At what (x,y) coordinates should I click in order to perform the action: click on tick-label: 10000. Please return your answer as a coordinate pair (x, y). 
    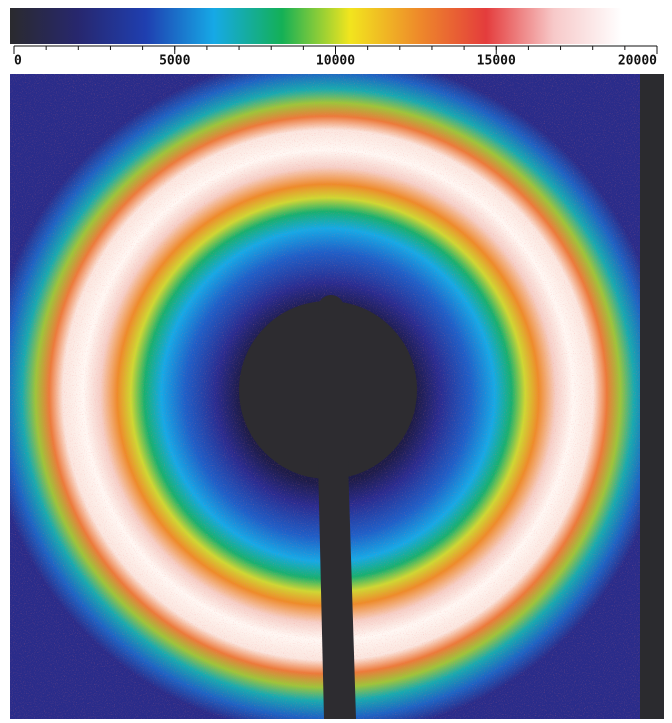
    Looking at the image, I should click on (335, 61).